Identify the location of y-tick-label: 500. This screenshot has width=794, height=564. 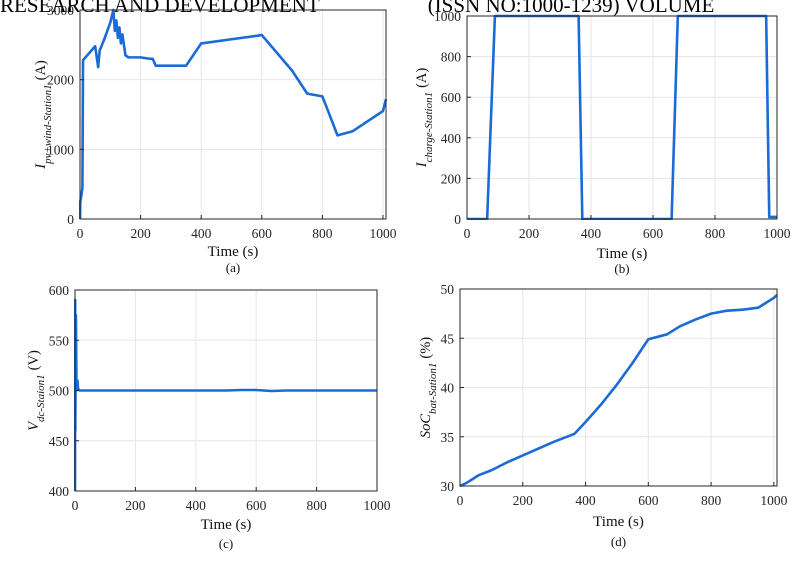
(59, 391).